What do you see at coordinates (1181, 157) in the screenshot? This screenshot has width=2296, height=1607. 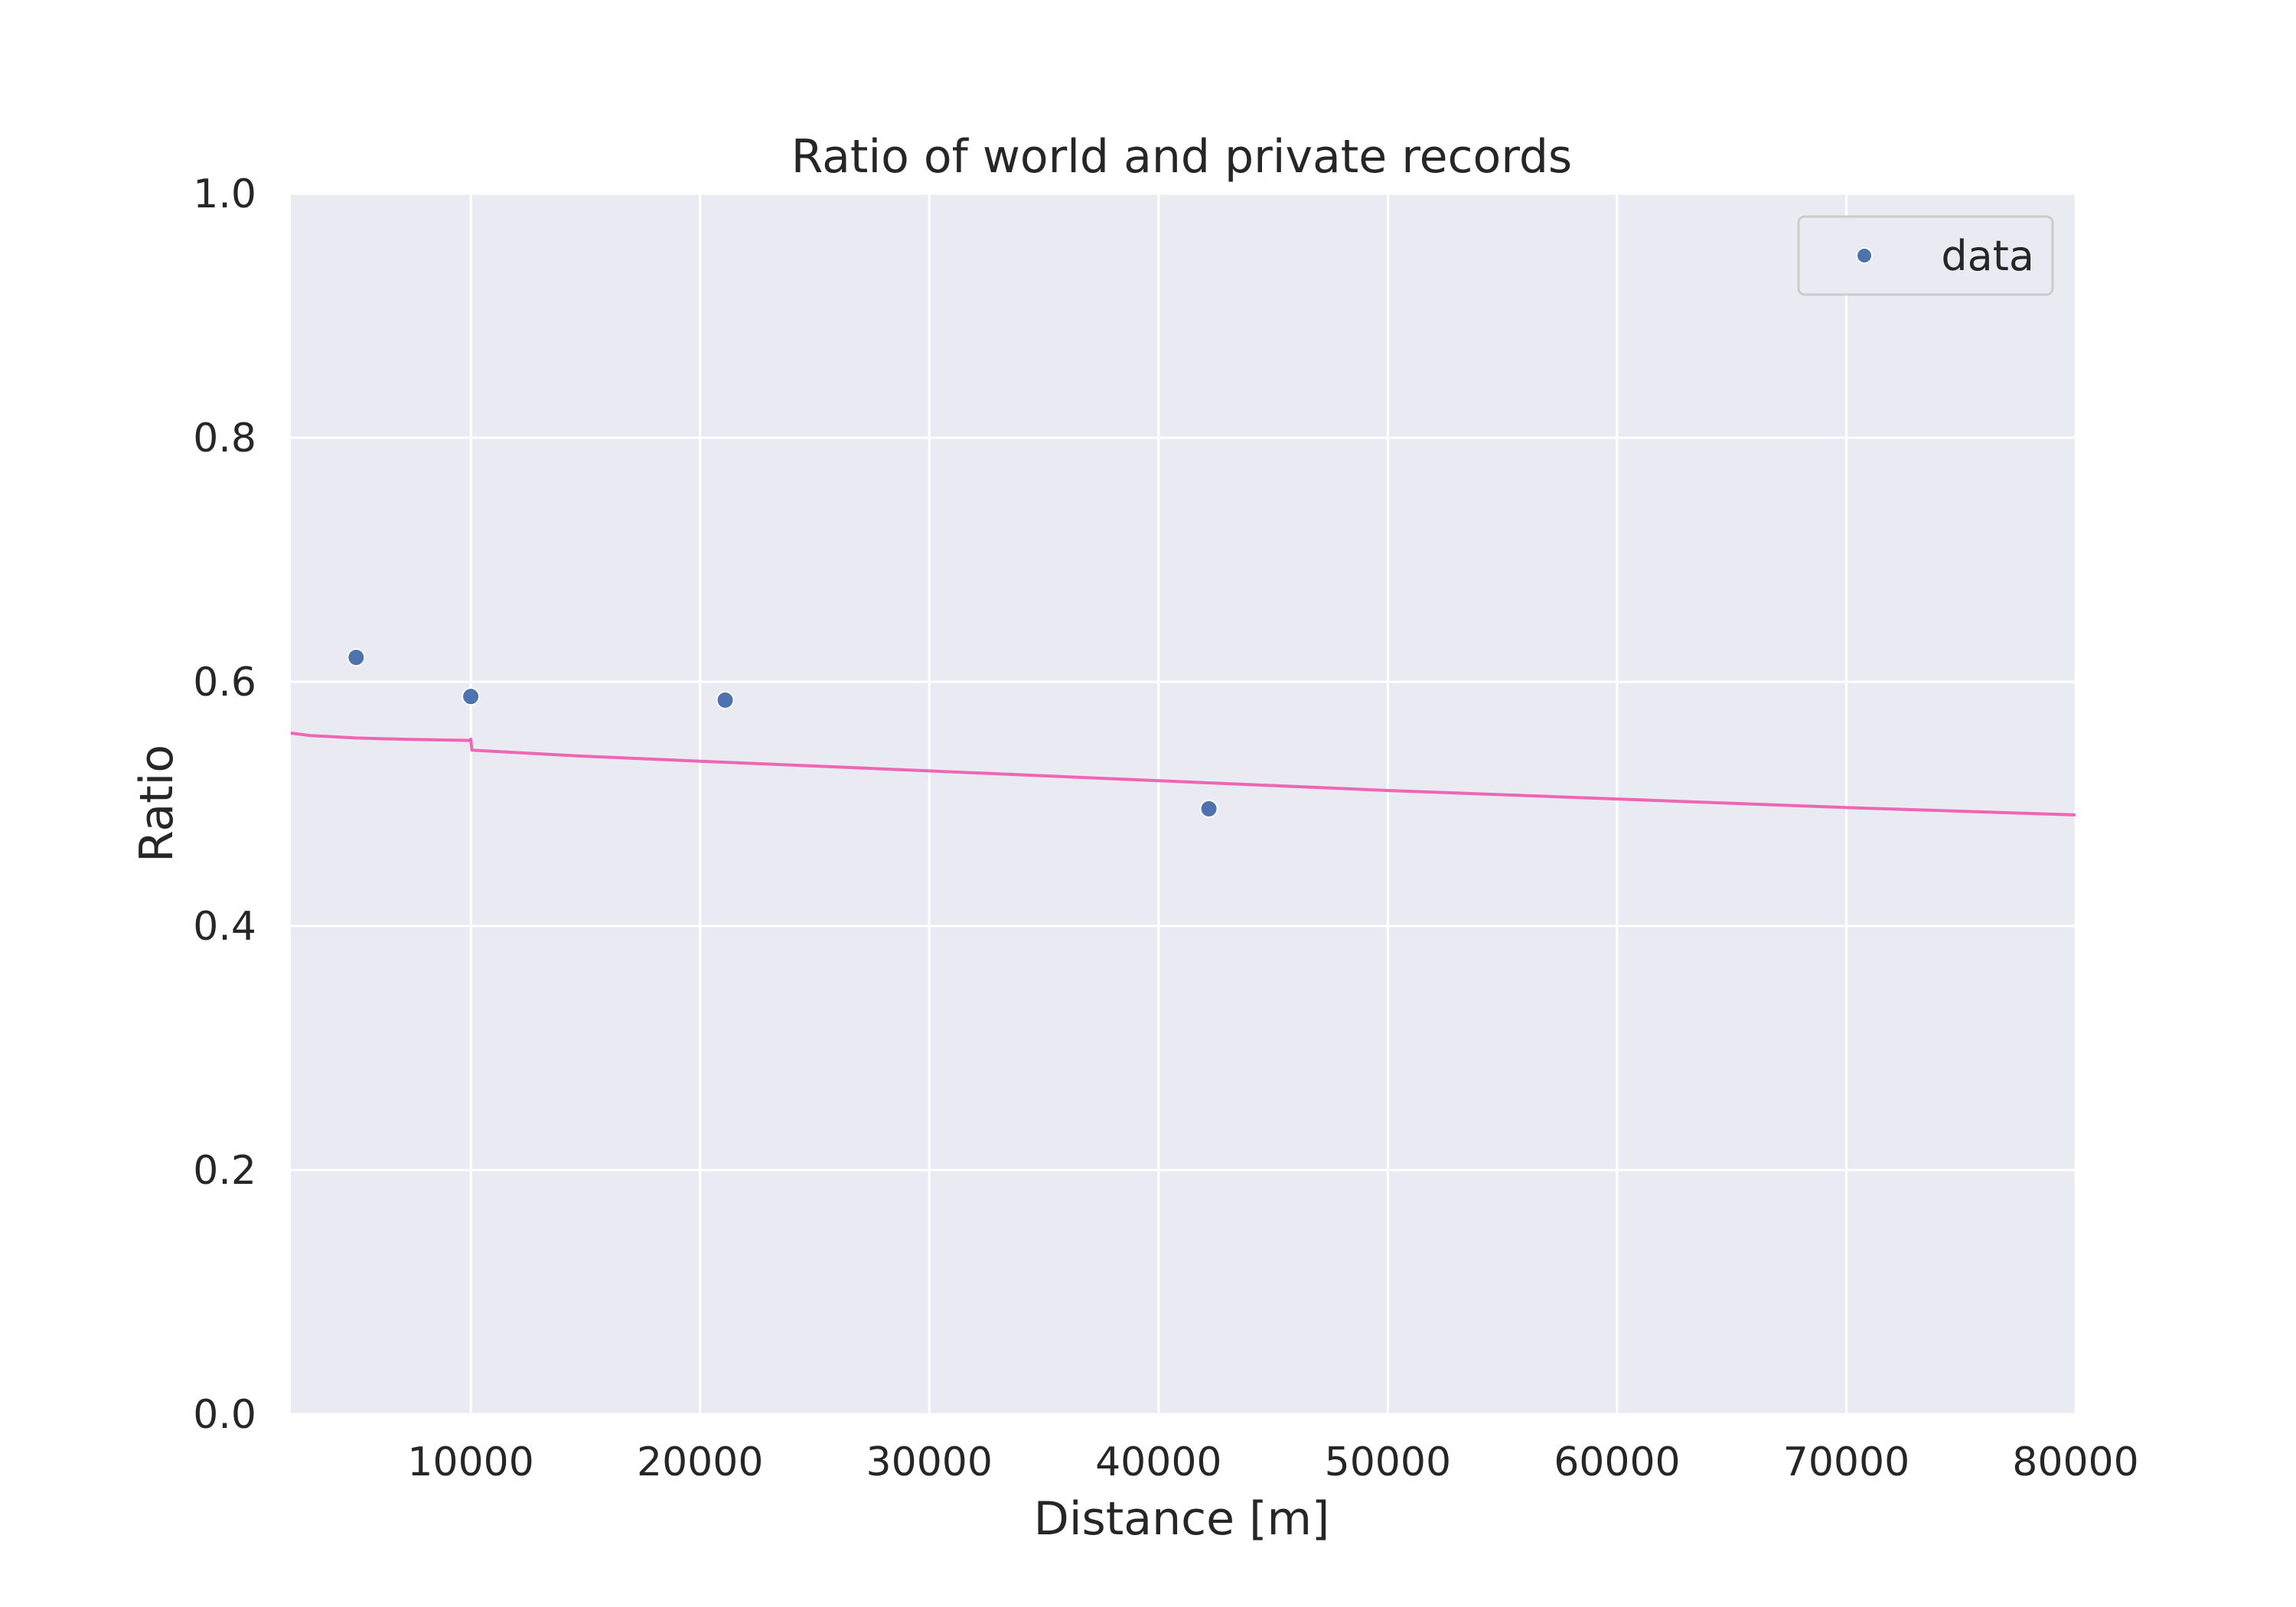 I see `chart-title: Ratio of world and private records` at bounding box center [1181, 157].